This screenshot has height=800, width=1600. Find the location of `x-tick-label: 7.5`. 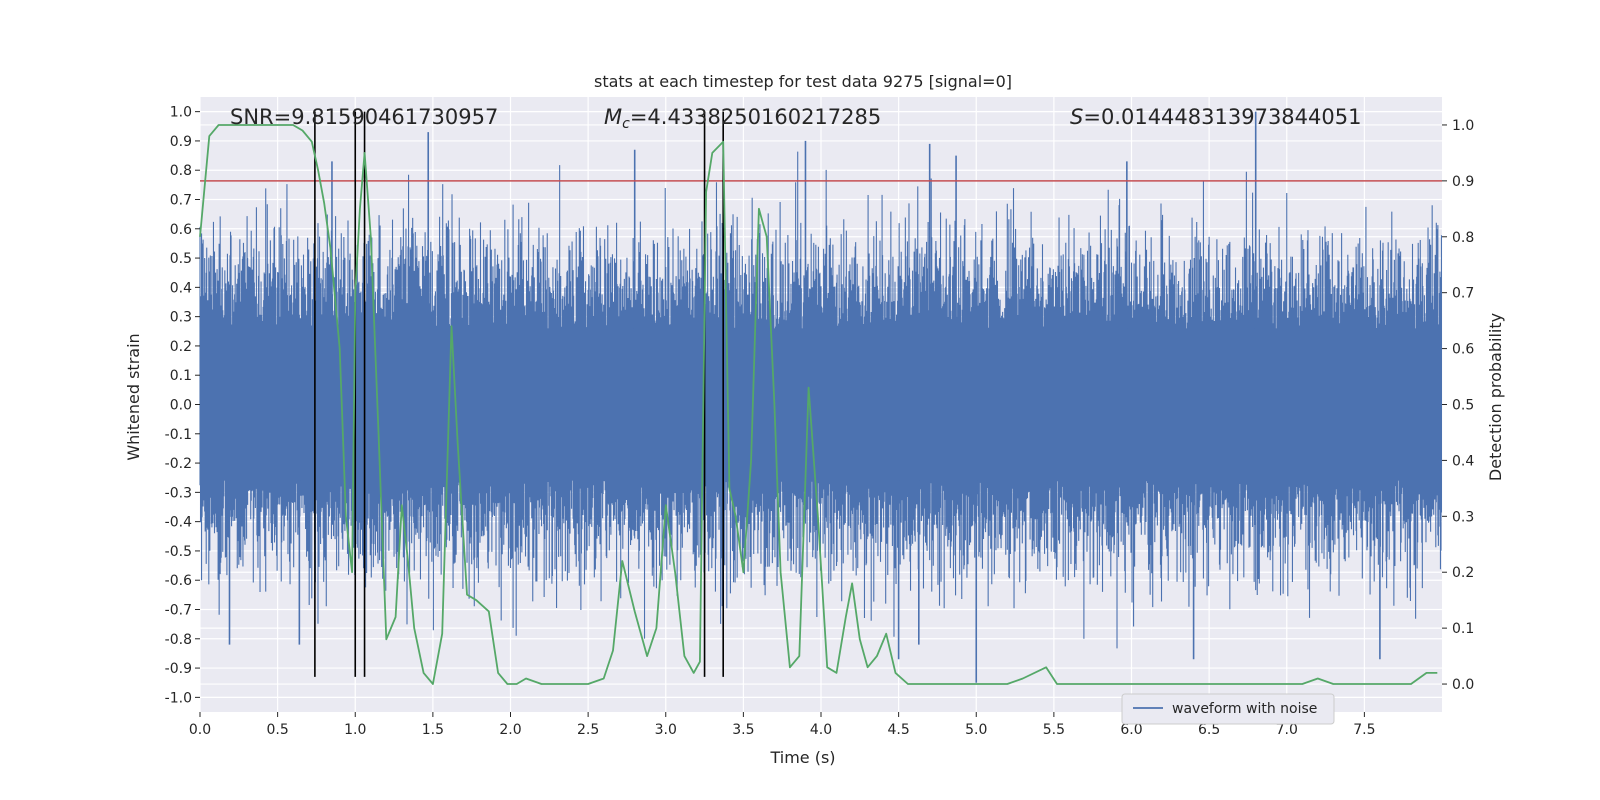

x-tick-label: 7.5 is located at coordinates (1364, 730).